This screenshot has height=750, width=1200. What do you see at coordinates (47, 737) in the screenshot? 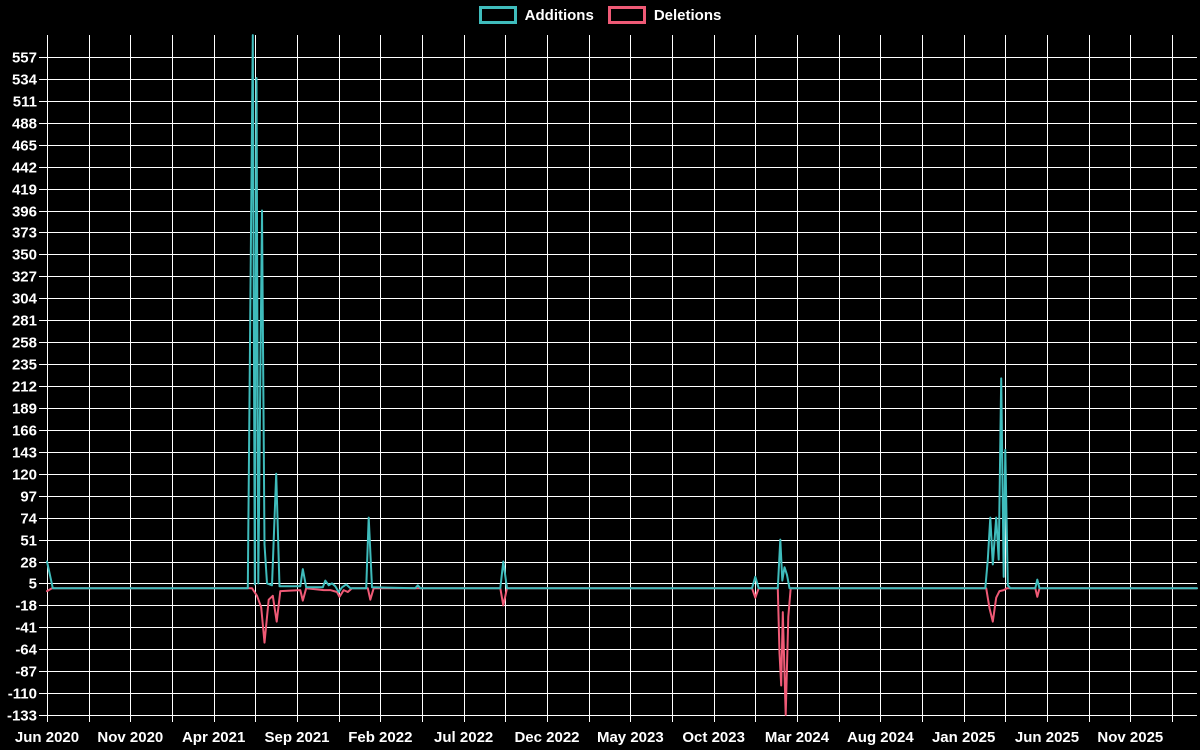
I see `x-tick-label: Jun 2020` at bounding box center [47, 737].